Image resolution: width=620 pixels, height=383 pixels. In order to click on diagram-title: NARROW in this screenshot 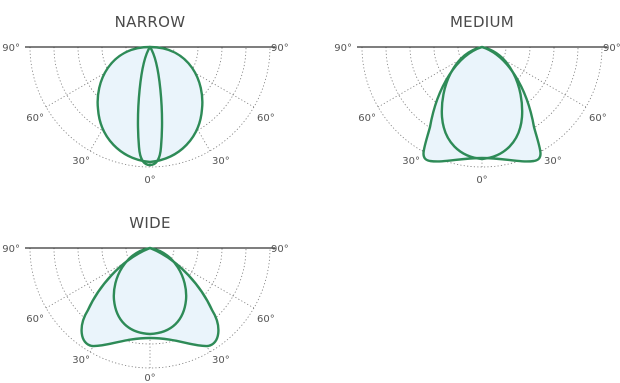, I will do `click(150, 22)`.